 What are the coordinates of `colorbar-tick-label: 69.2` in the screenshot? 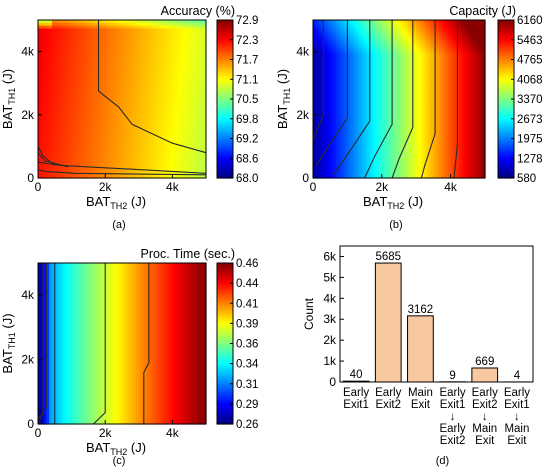 It's located at (247, 140).